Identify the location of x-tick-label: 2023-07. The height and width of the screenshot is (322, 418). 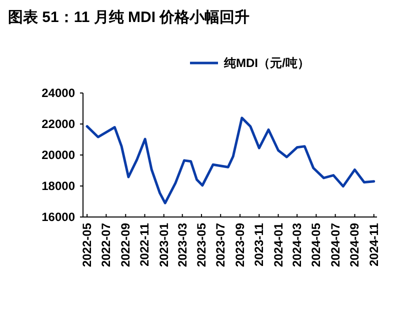
(221, 245).